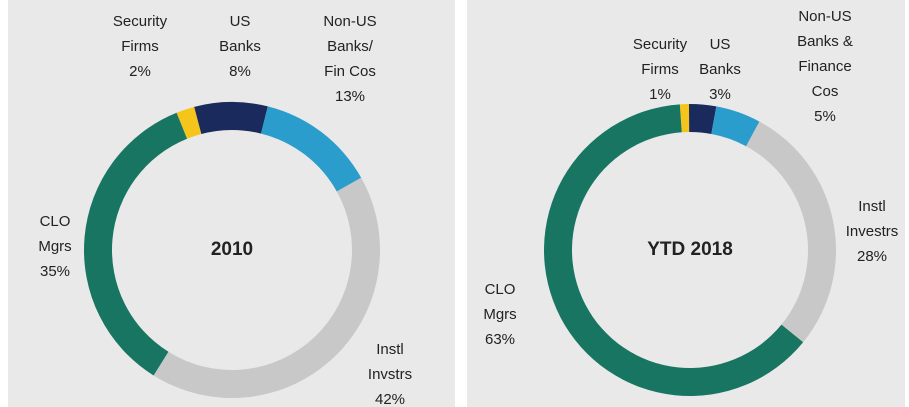  Describe the element at coordinates (872, 219) in the screenshot. I see `slice-label: Instl Investrs` at that location.